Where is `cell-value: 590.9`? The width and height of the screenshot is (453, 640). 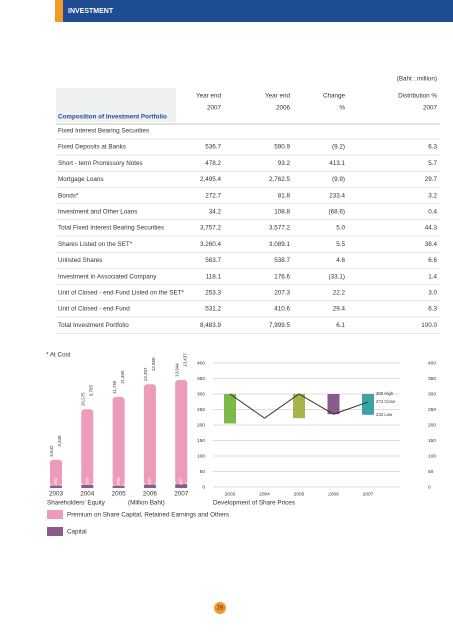
cell-value: 590.9 is located at coordinates (282, 147).